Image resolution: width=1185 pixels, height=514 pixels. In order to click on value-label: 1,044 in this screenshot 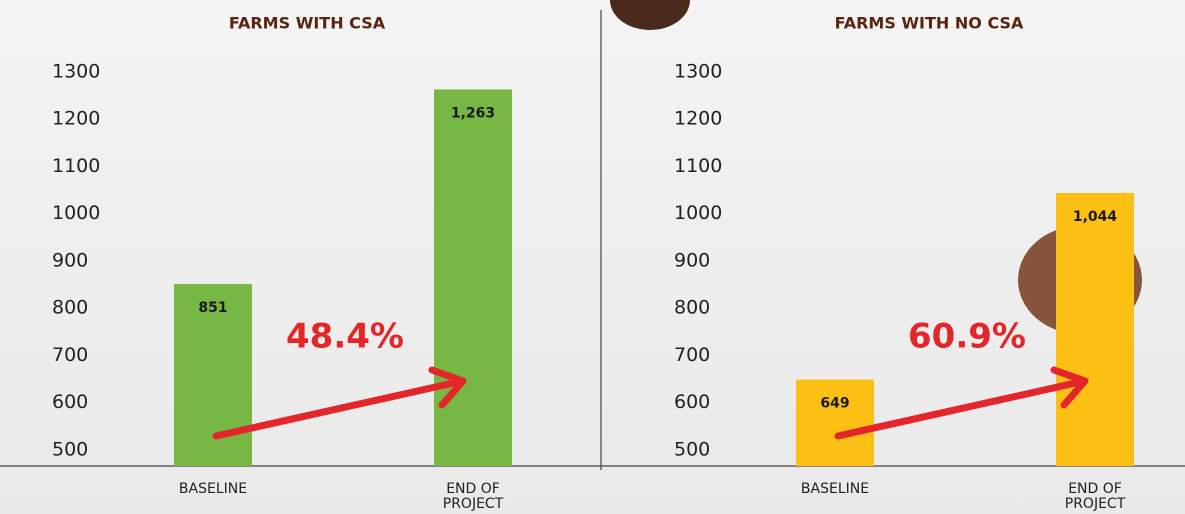, I will do `click(1095, 217)`.